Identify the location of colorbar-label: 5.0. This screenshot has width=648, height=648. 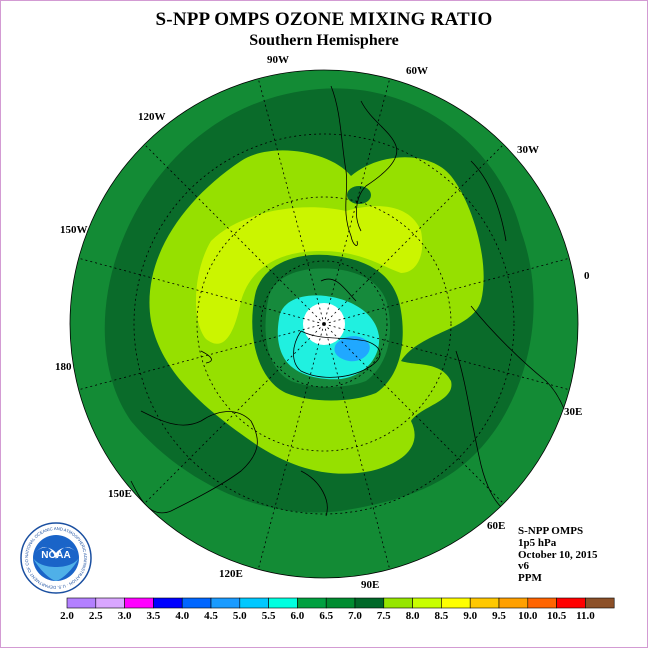
(240, 616).